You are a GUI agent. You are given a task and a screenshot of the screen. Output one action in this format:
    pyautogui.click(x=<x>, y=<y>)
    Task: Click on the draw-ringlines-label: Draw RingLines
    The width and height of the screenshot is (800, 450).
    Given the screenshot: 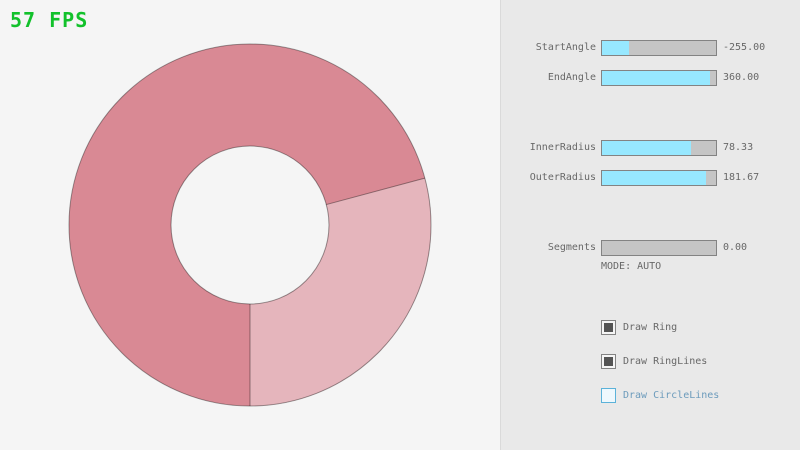 What is the action you would take?
    pyautogui.click(x=665, y=361)
    